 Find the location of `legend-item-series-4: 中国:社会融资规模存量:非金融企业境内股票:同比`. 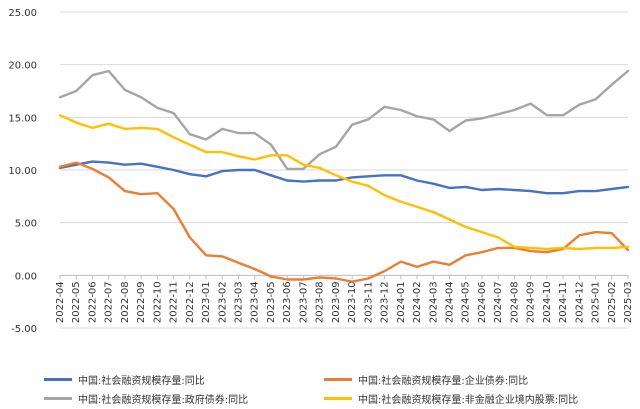

legend-item-series-4: 中国:社会融资规模存量:非金融企业境内股票:同比 is located at coordinates (451, 398).